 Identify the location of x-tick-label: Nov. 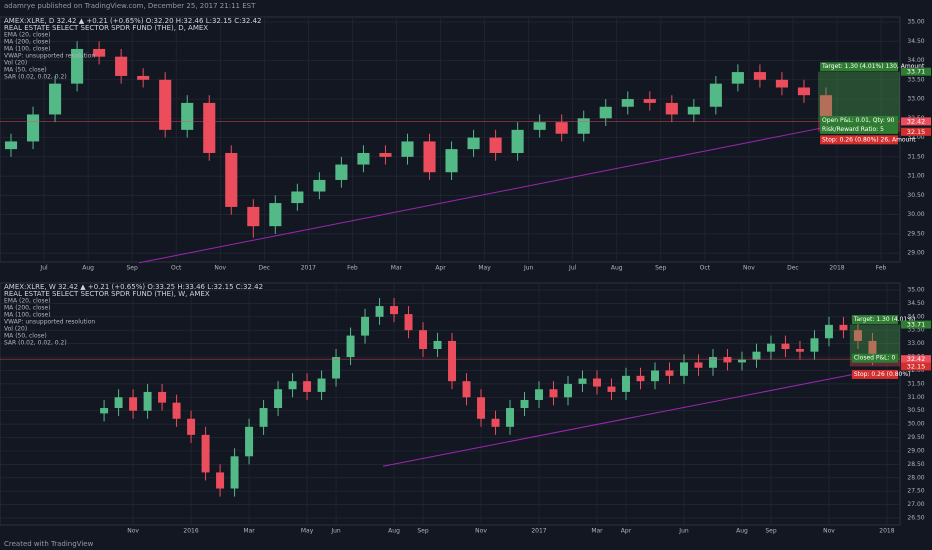
(749, 268).